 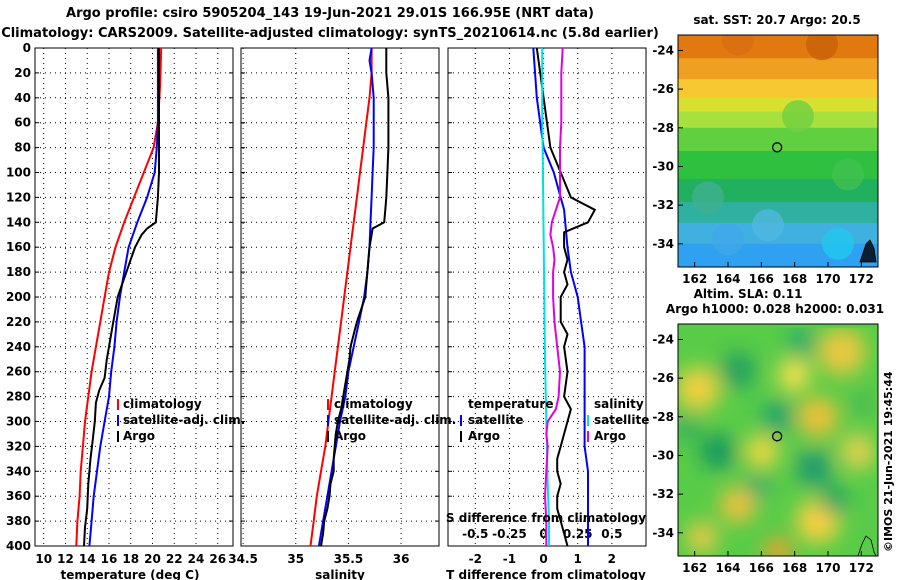 I want to click on legend-label-s-satellite: satellite, so click(x=621, y=420).